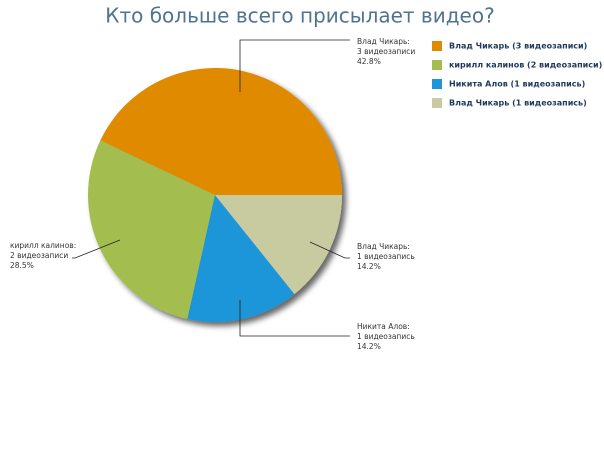 This screenshot has height=453, width=604. What do you see at coordinates (22, 265) in the screenshot?
I see `callout-value: 28.5%` at bounding box center [22, 265].